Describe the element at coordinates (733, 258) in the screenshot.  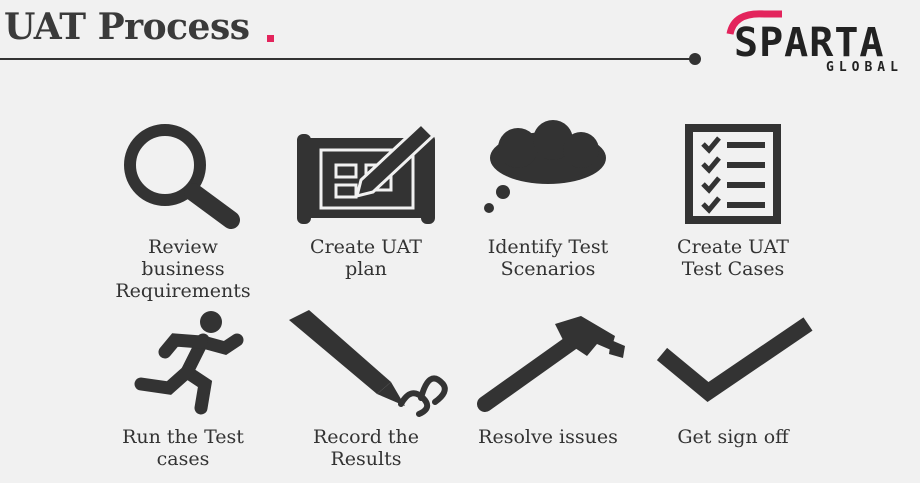
I see `step-label: Create UAT Test Cases` at that location.